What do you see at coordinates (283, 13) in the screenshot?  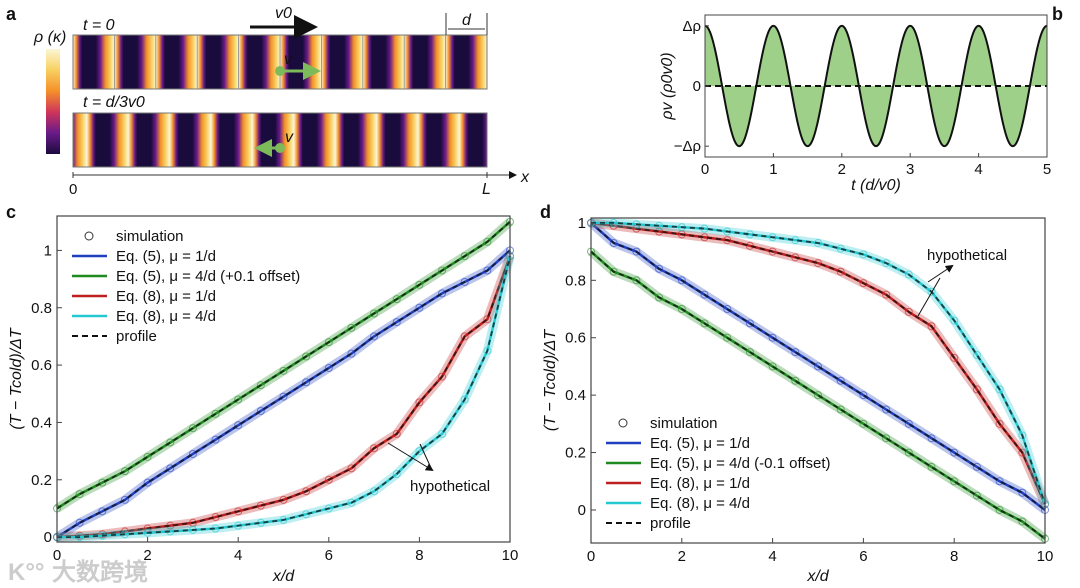 I see `velocity-label: v0` at bounding box center [283, 13].